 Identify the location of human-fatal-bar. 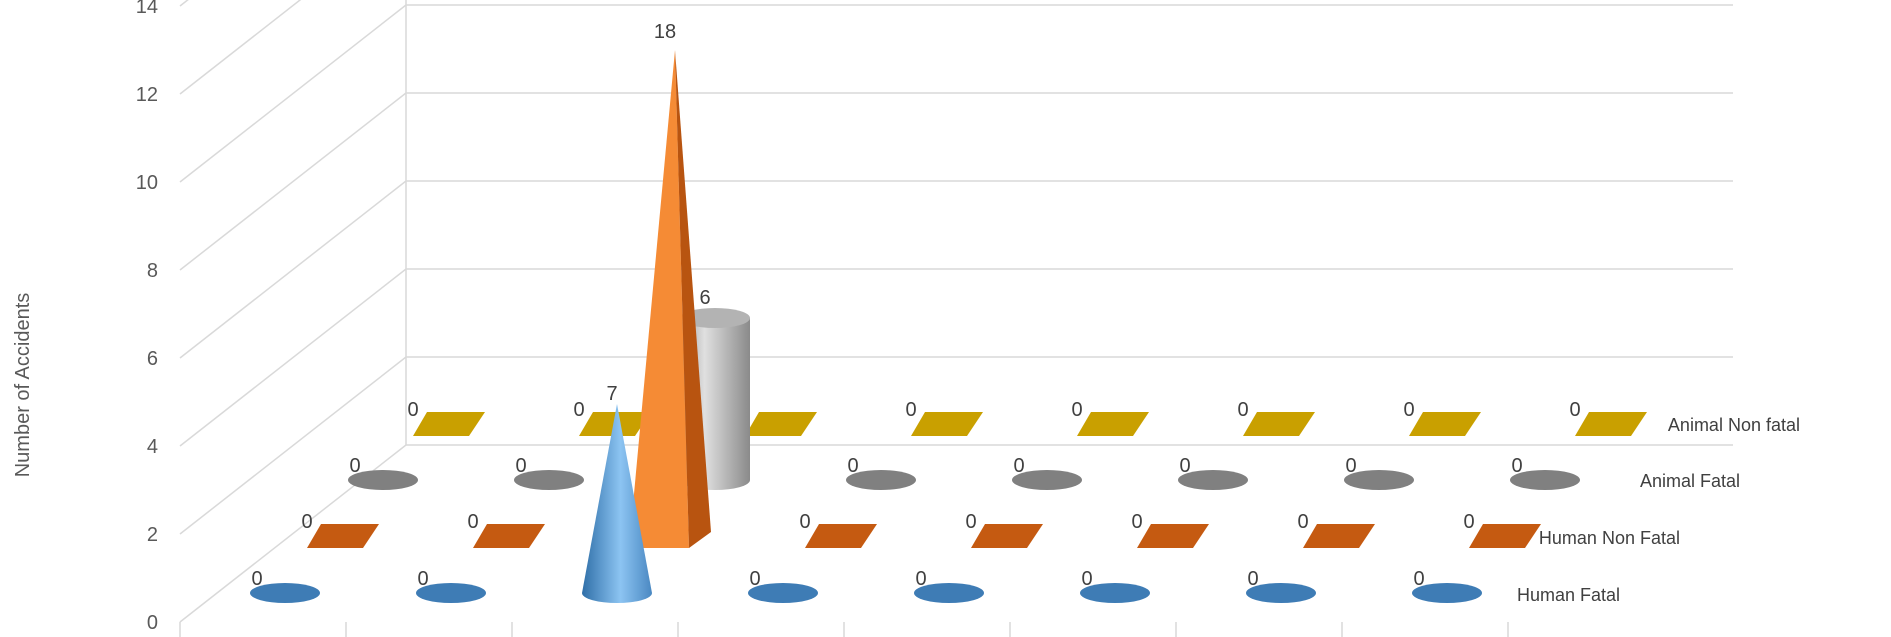
(617, 503).